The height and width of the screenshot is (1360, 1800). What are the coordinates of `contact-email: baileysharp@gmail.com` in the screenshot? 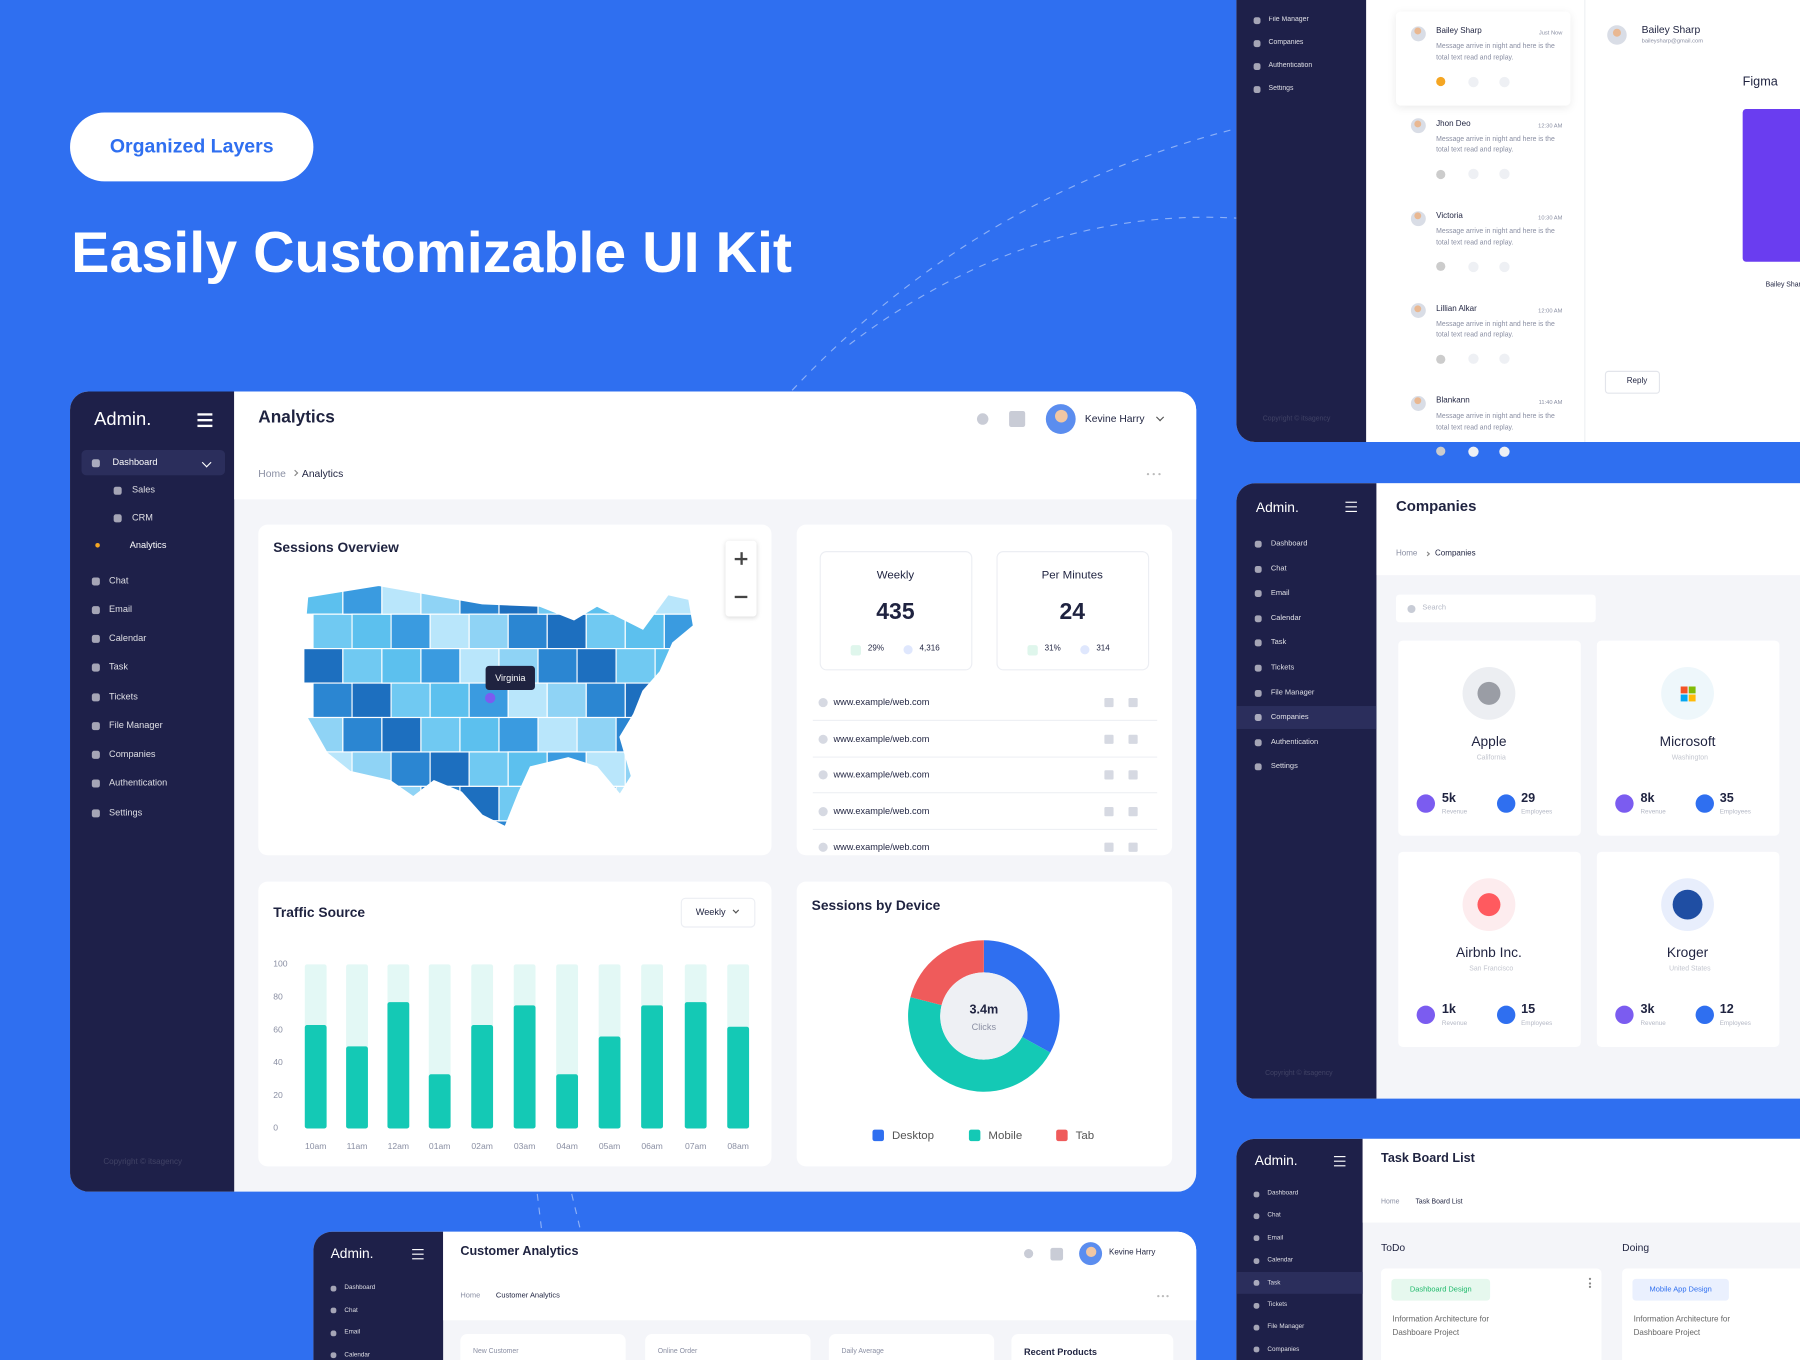 It's located at (1672, 41).